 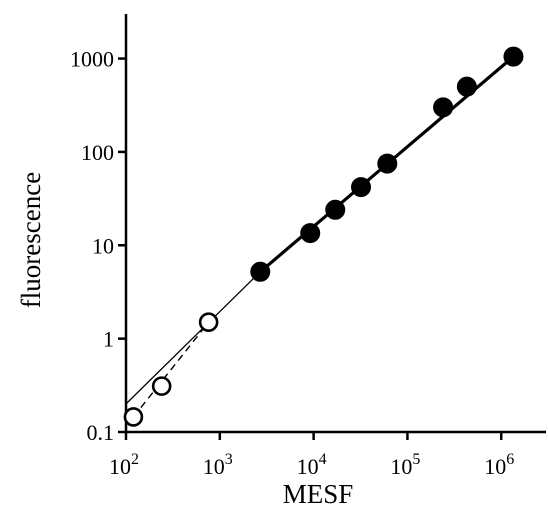 I want to click on x-tick-exponent: 4, so click(x=323, y=459).